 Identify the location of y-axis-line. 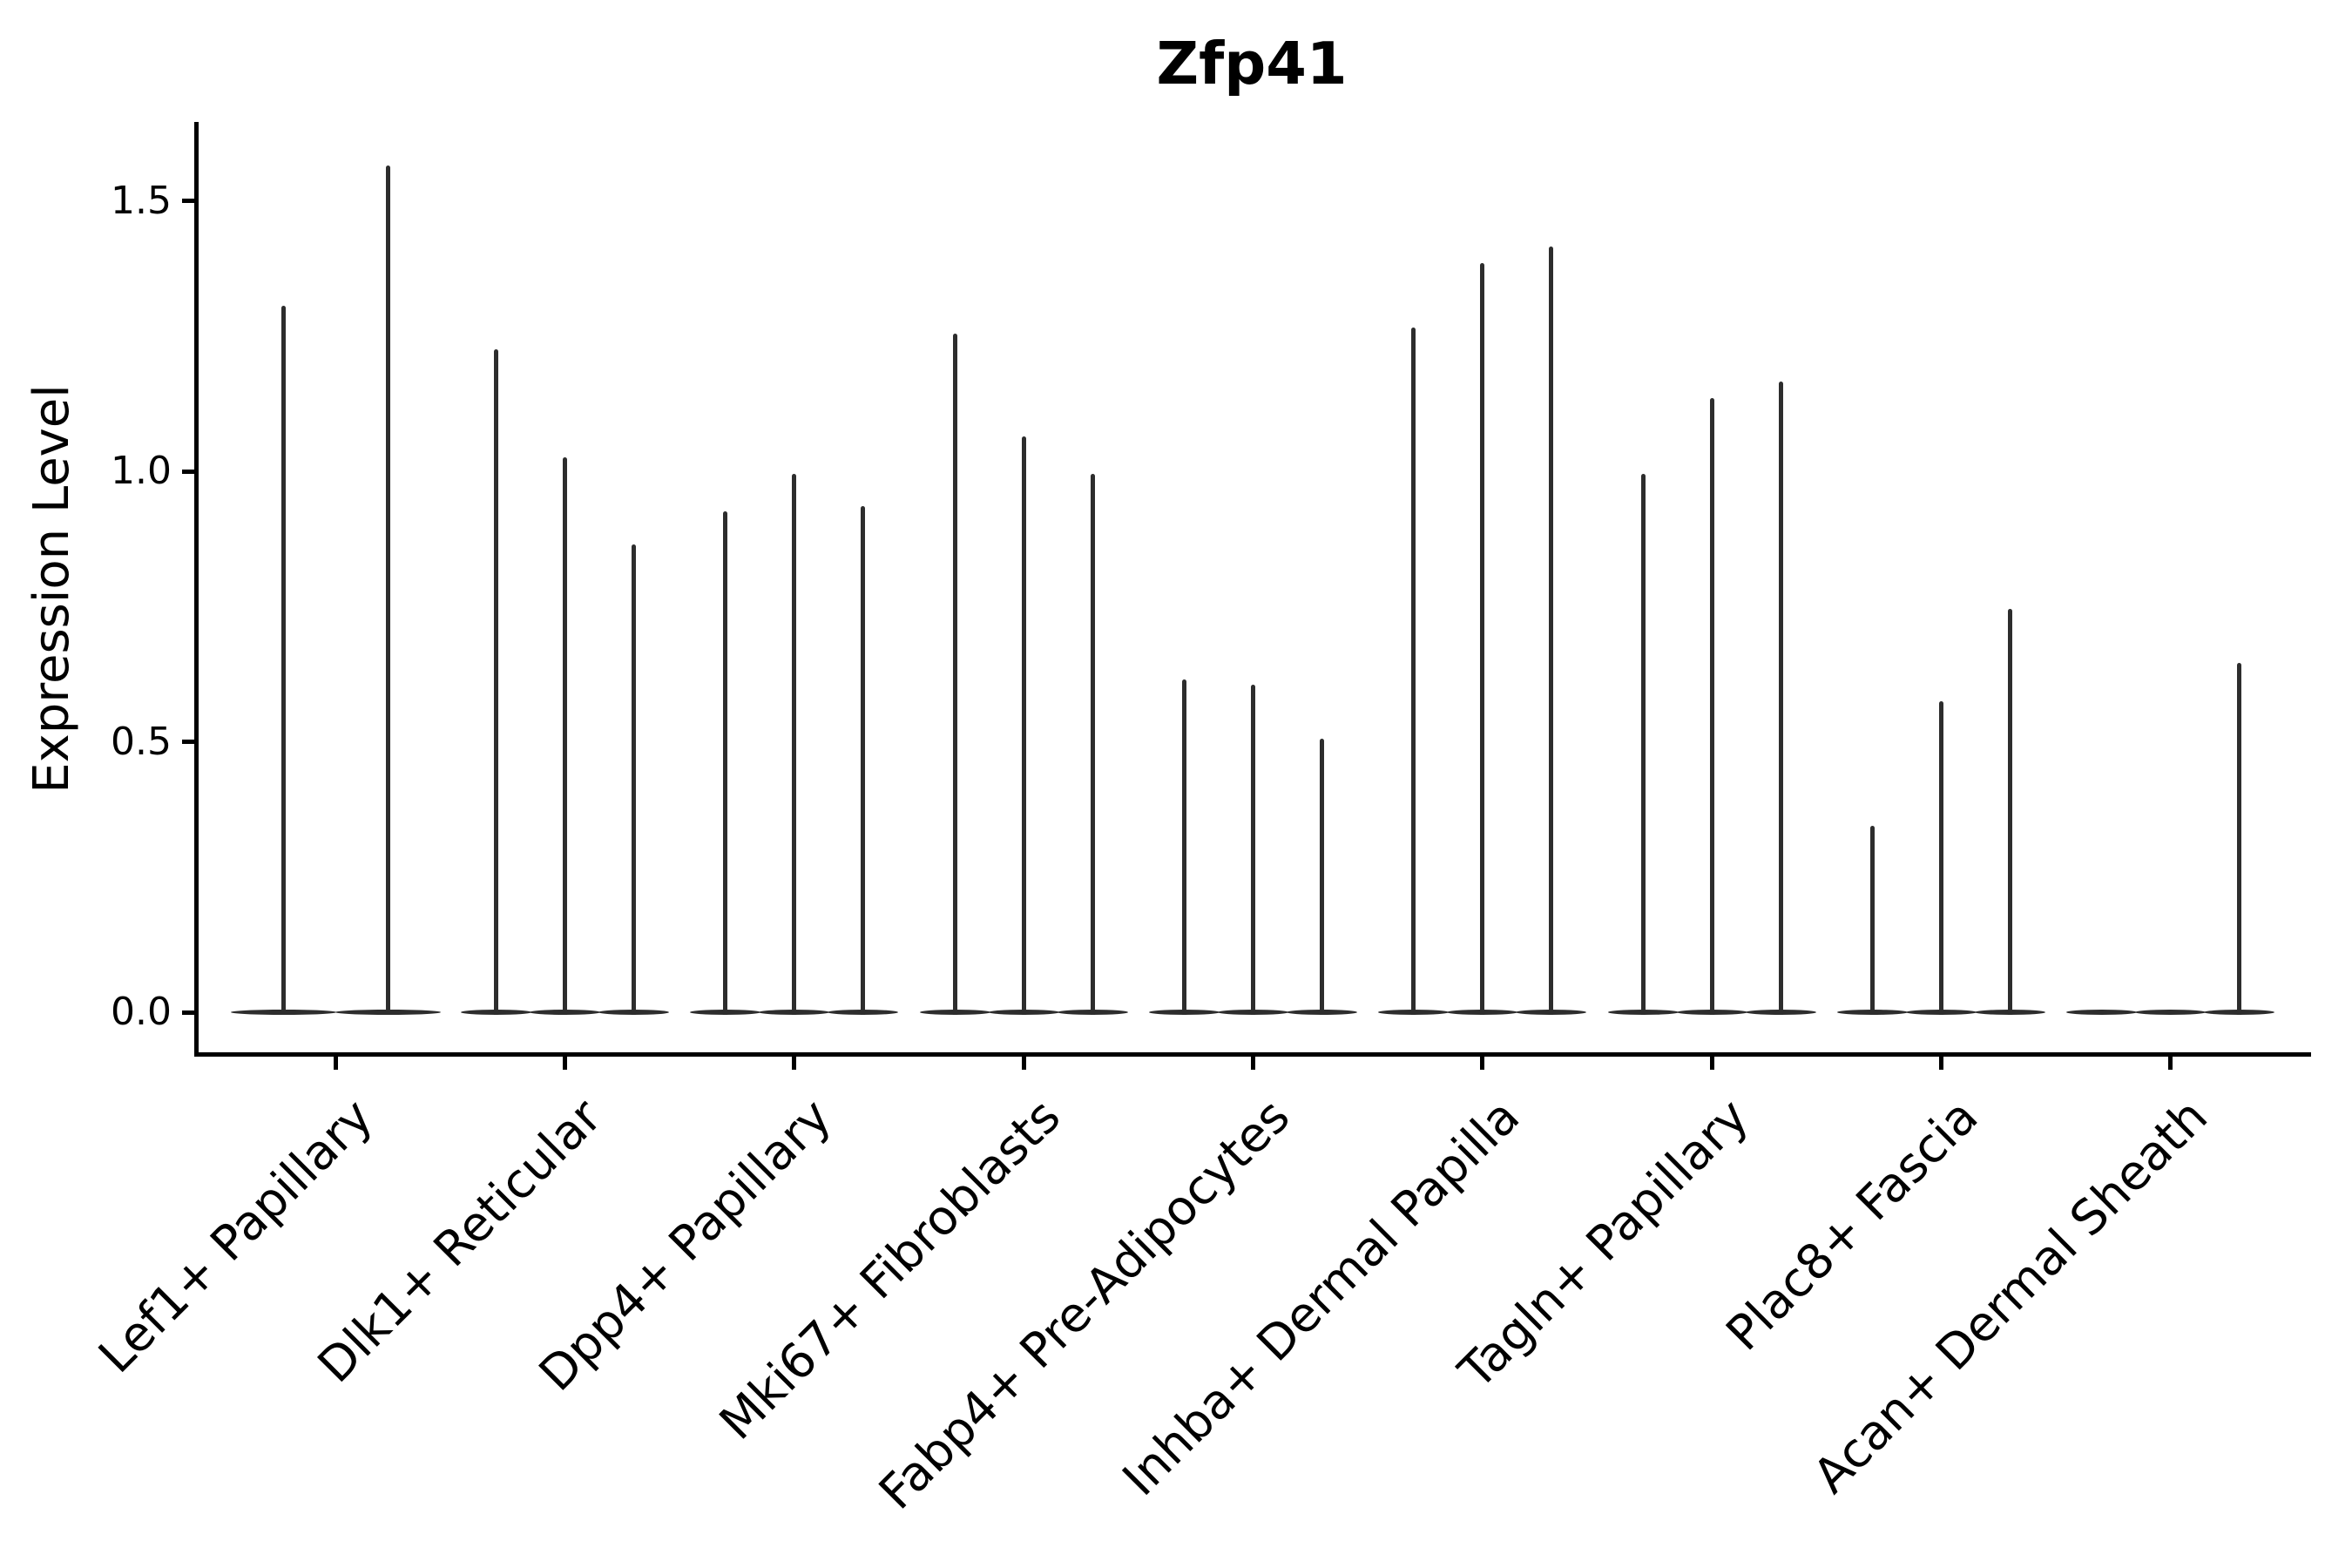
(196, 589).